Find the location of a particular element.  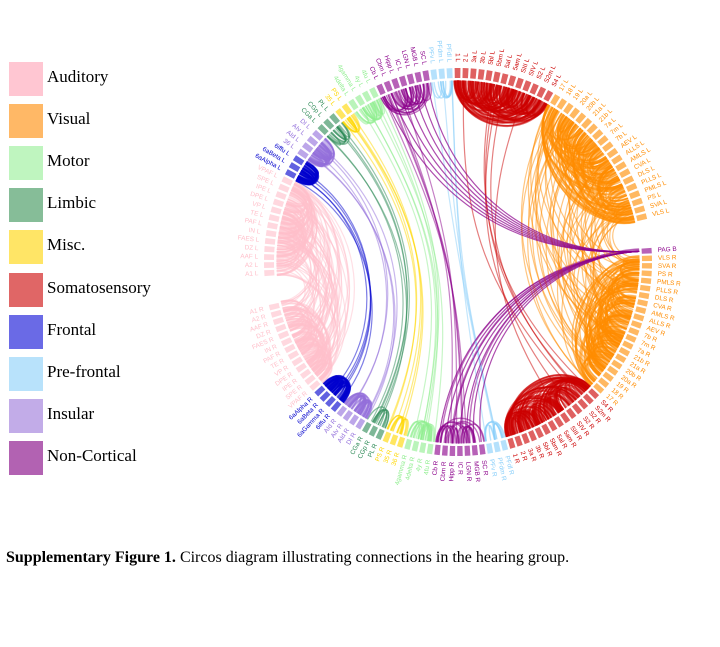

legend-item: Misc. is located at coordinates (109, 247).